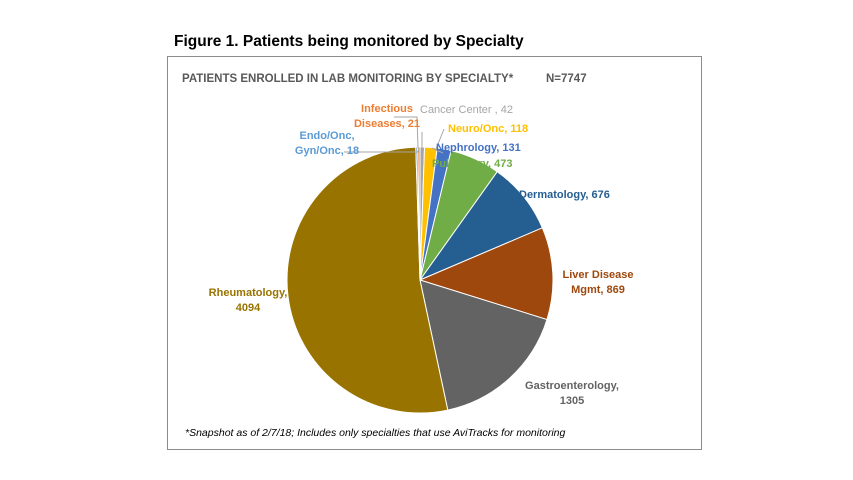 This screenshot has height=480, width=853. I want to click on data-label-liver-disease-mgmt: Liver Disease Mgmt, 869, so click(598, 282).